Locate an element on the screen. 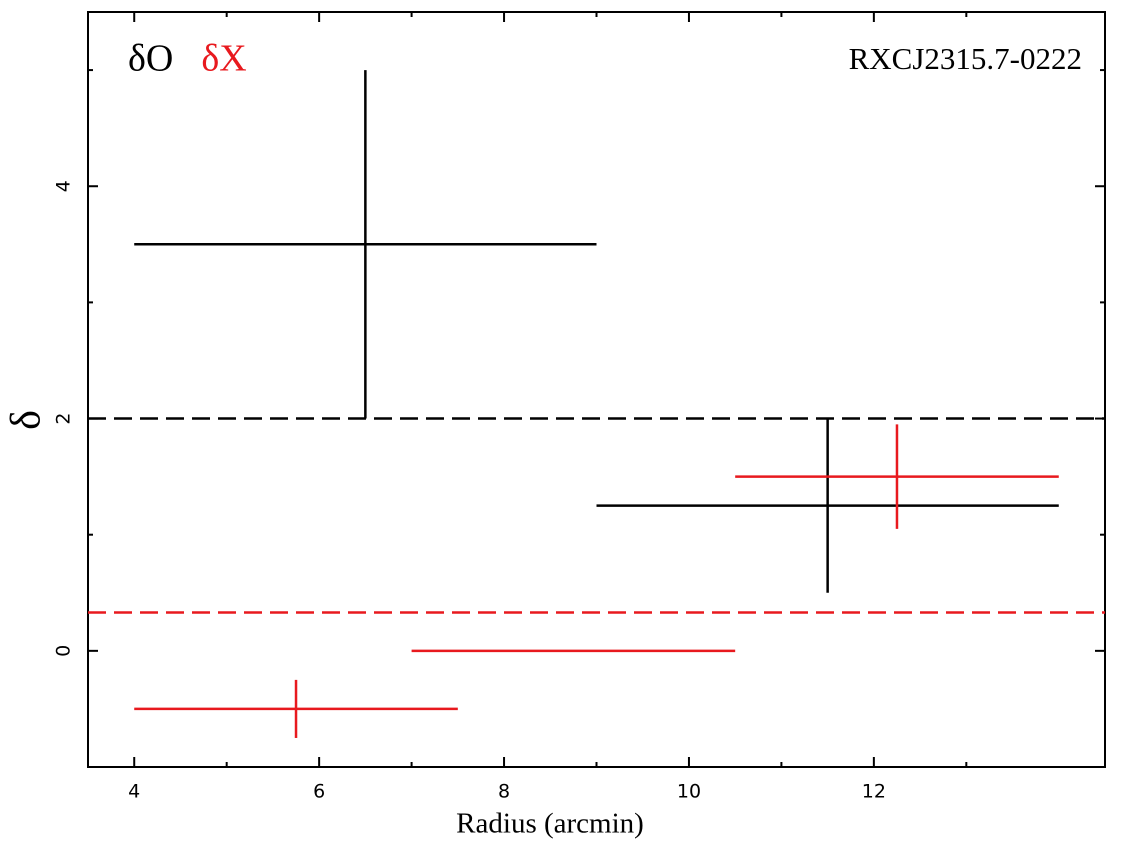  y-axis-label: δ is located at coordinates (27, 420).